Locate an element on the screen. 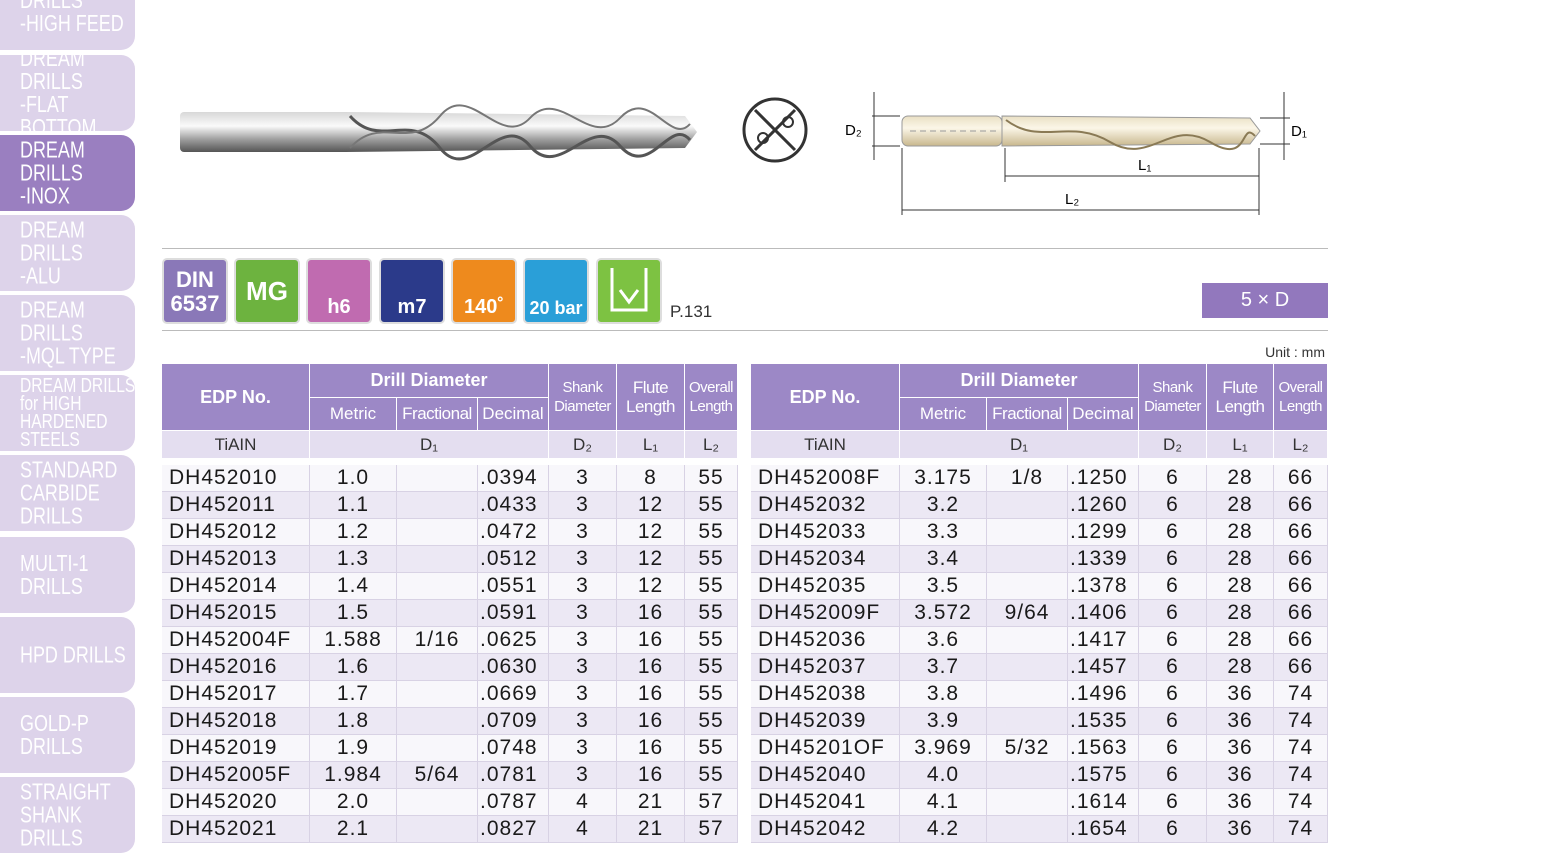 The image size is (1567, 853). header-cell: Flute Length is located at coordinates (651, 397).